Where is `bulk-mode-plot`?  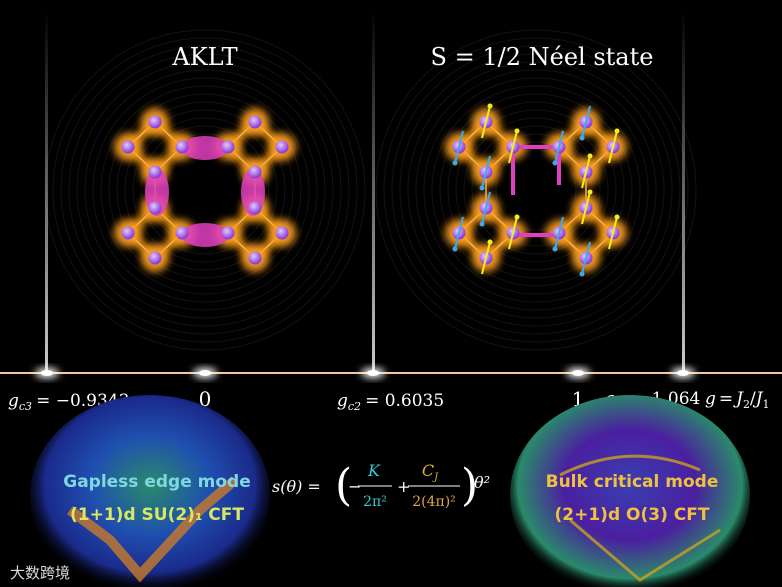
bulk-mode-plot is located at coordinates (630, 491).